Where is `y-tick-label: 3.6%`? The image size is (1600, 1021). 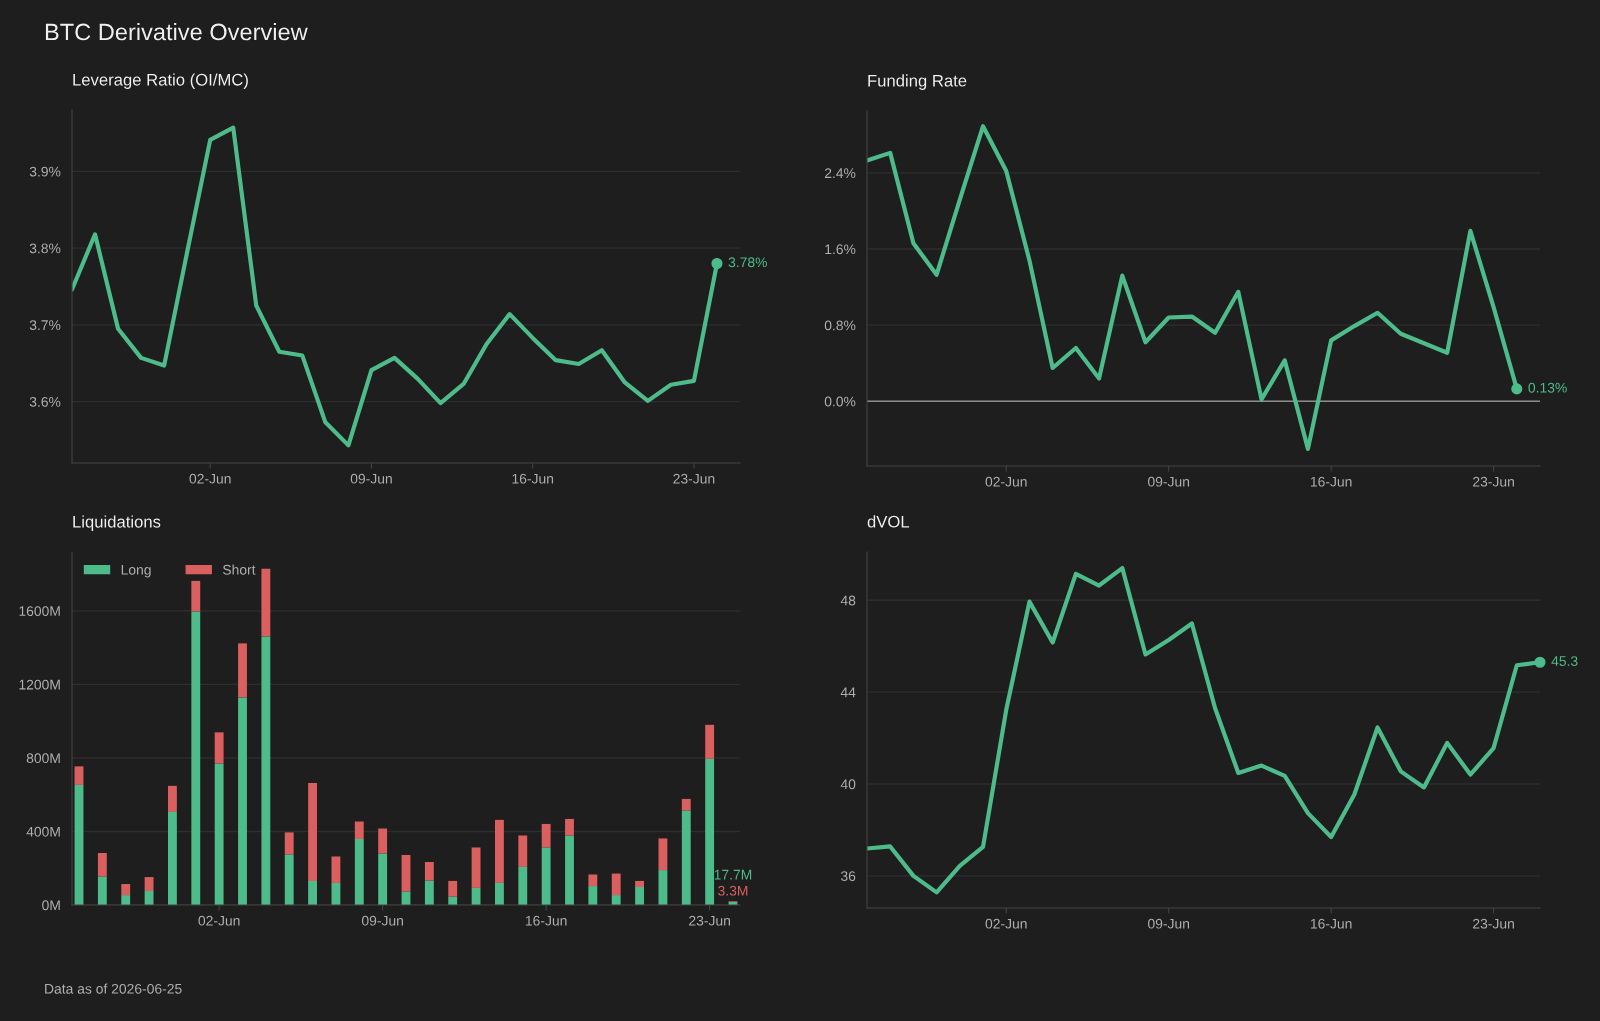
y-tick-label: 3.6% is located at coordinates (45, 401).